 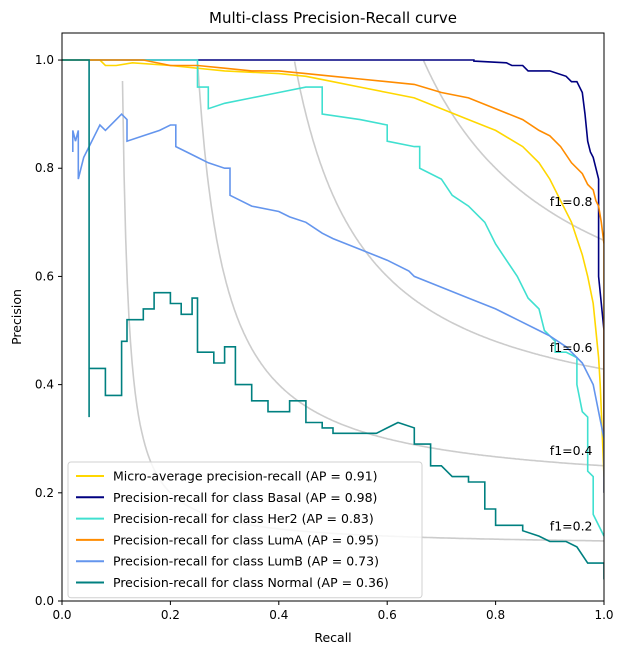 I want to click on legend-box, so click(x=245, y=530).